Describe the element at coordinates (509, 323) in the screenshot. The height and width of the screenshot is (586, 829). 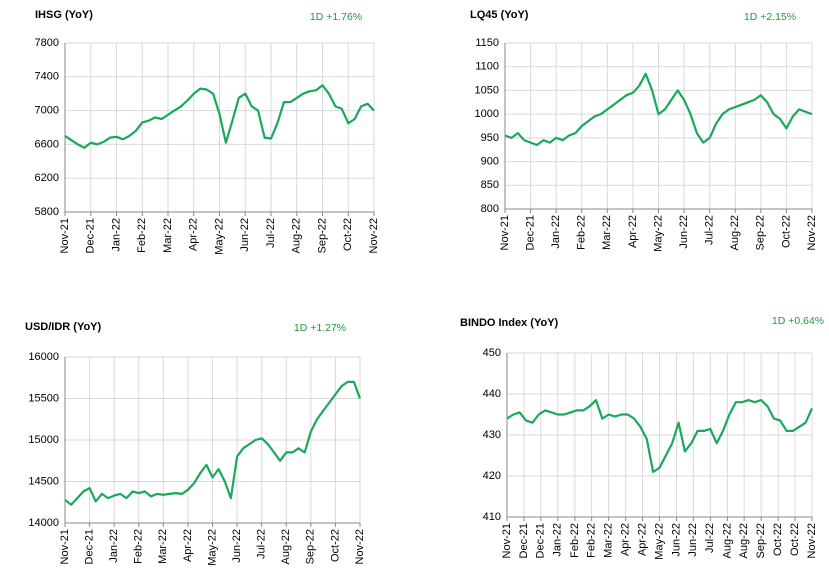
I see `chart-title: BINDO Index (YoY)` at that location.